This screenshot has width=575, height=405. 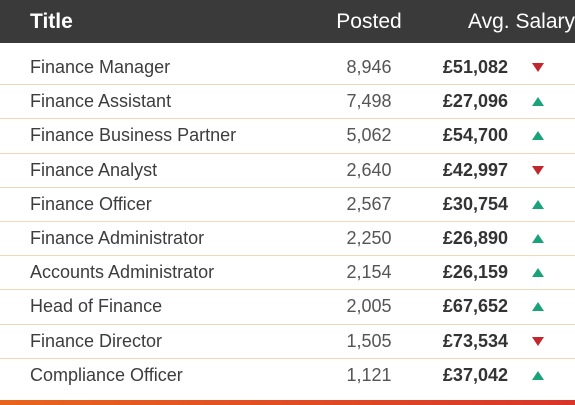 I want to click on job-title-cell: Finance Director, so click(x=96, y=340).